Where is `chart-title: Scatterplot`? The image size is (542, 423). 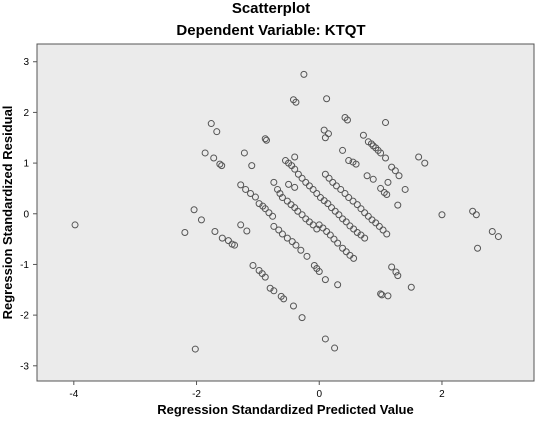 chart-title: Scatterplot is located at coordinates (271, 8).